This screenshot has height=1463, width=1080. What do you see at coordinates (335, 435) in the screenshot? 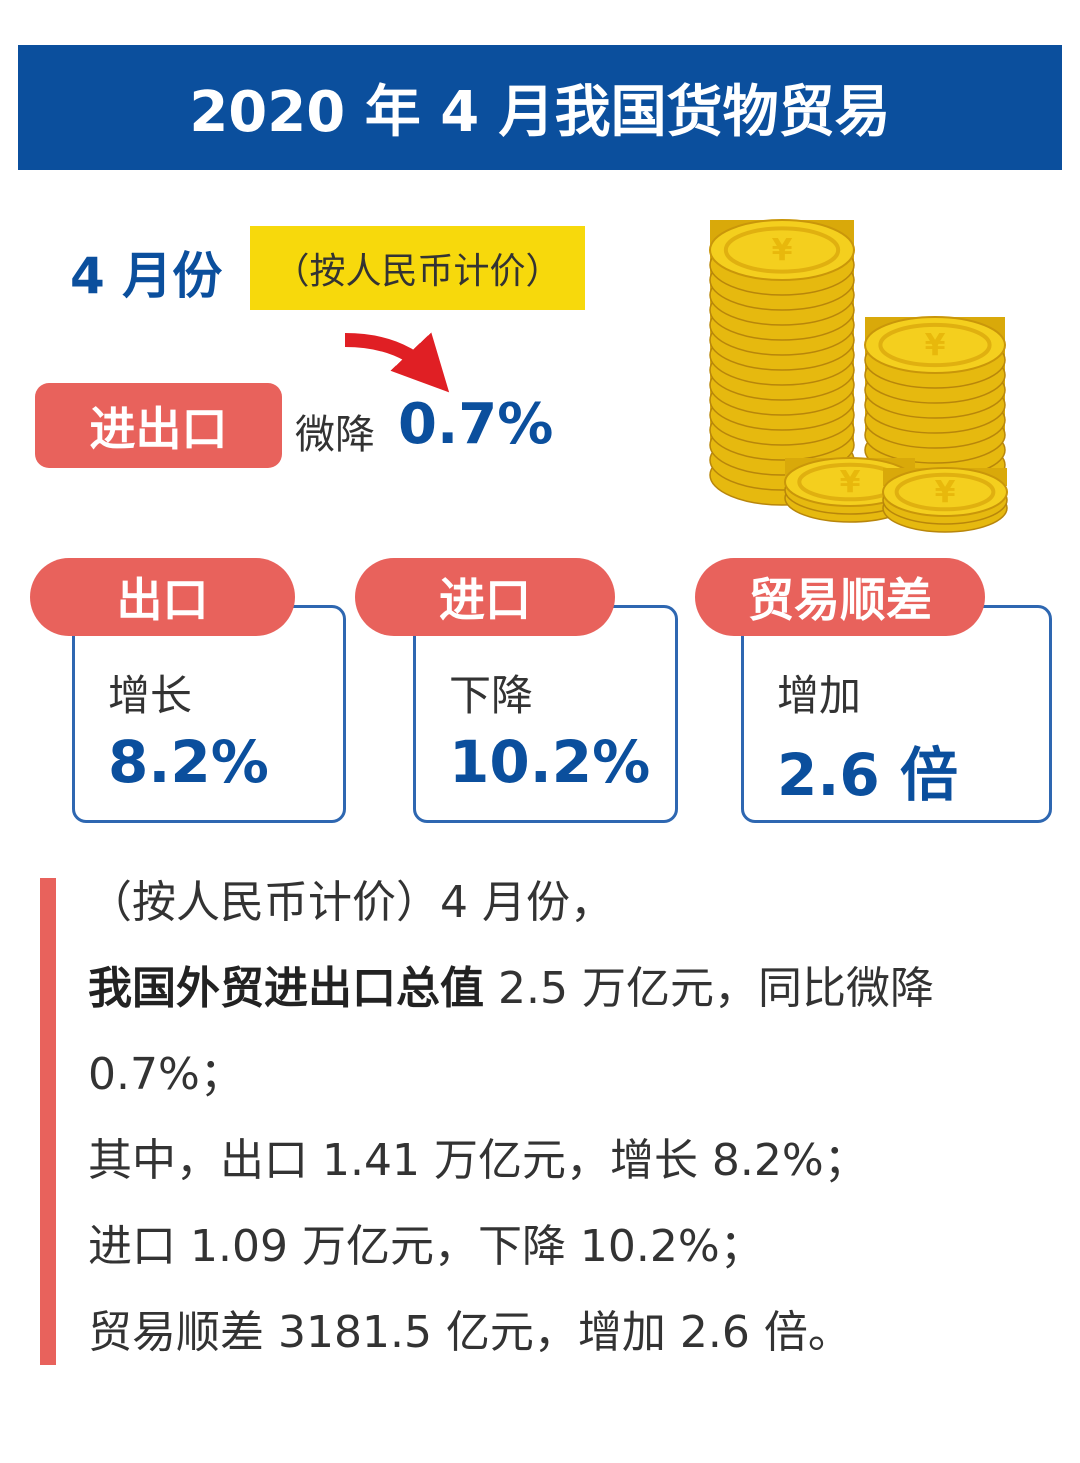
I see `total-change: 微降` at bounding box center [335, 435].